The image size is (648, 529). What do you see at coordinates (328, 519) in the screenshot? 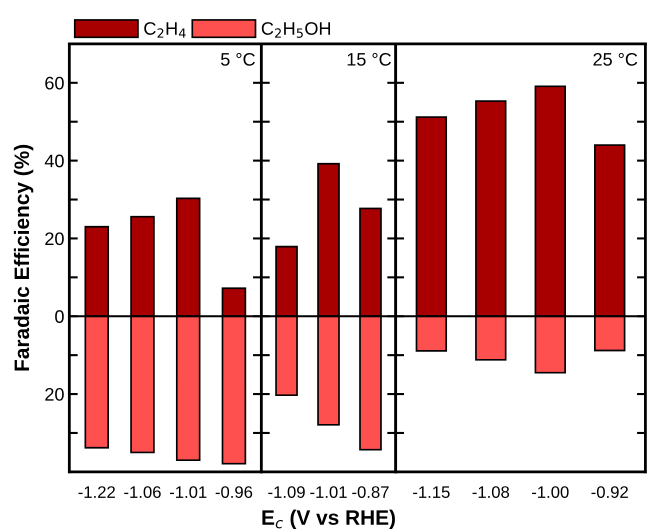
I see `x-axis-title: E$_{c}$ (V vs RHE)` at bounding box center [328, 519].